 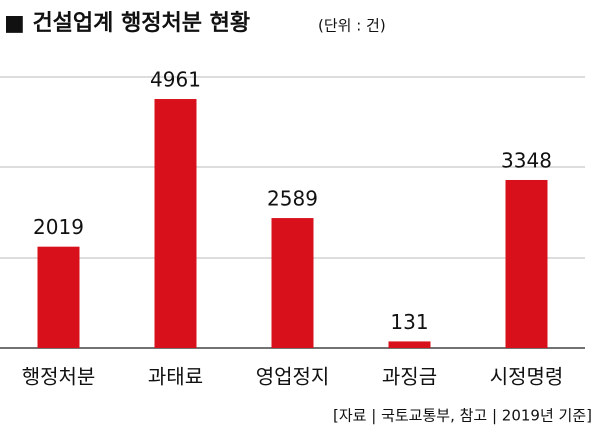 What do you see at coordinates (293, 377) in the screenshot?
I see `x-tick-label: 영업정지` at bounding box center [293, 377].